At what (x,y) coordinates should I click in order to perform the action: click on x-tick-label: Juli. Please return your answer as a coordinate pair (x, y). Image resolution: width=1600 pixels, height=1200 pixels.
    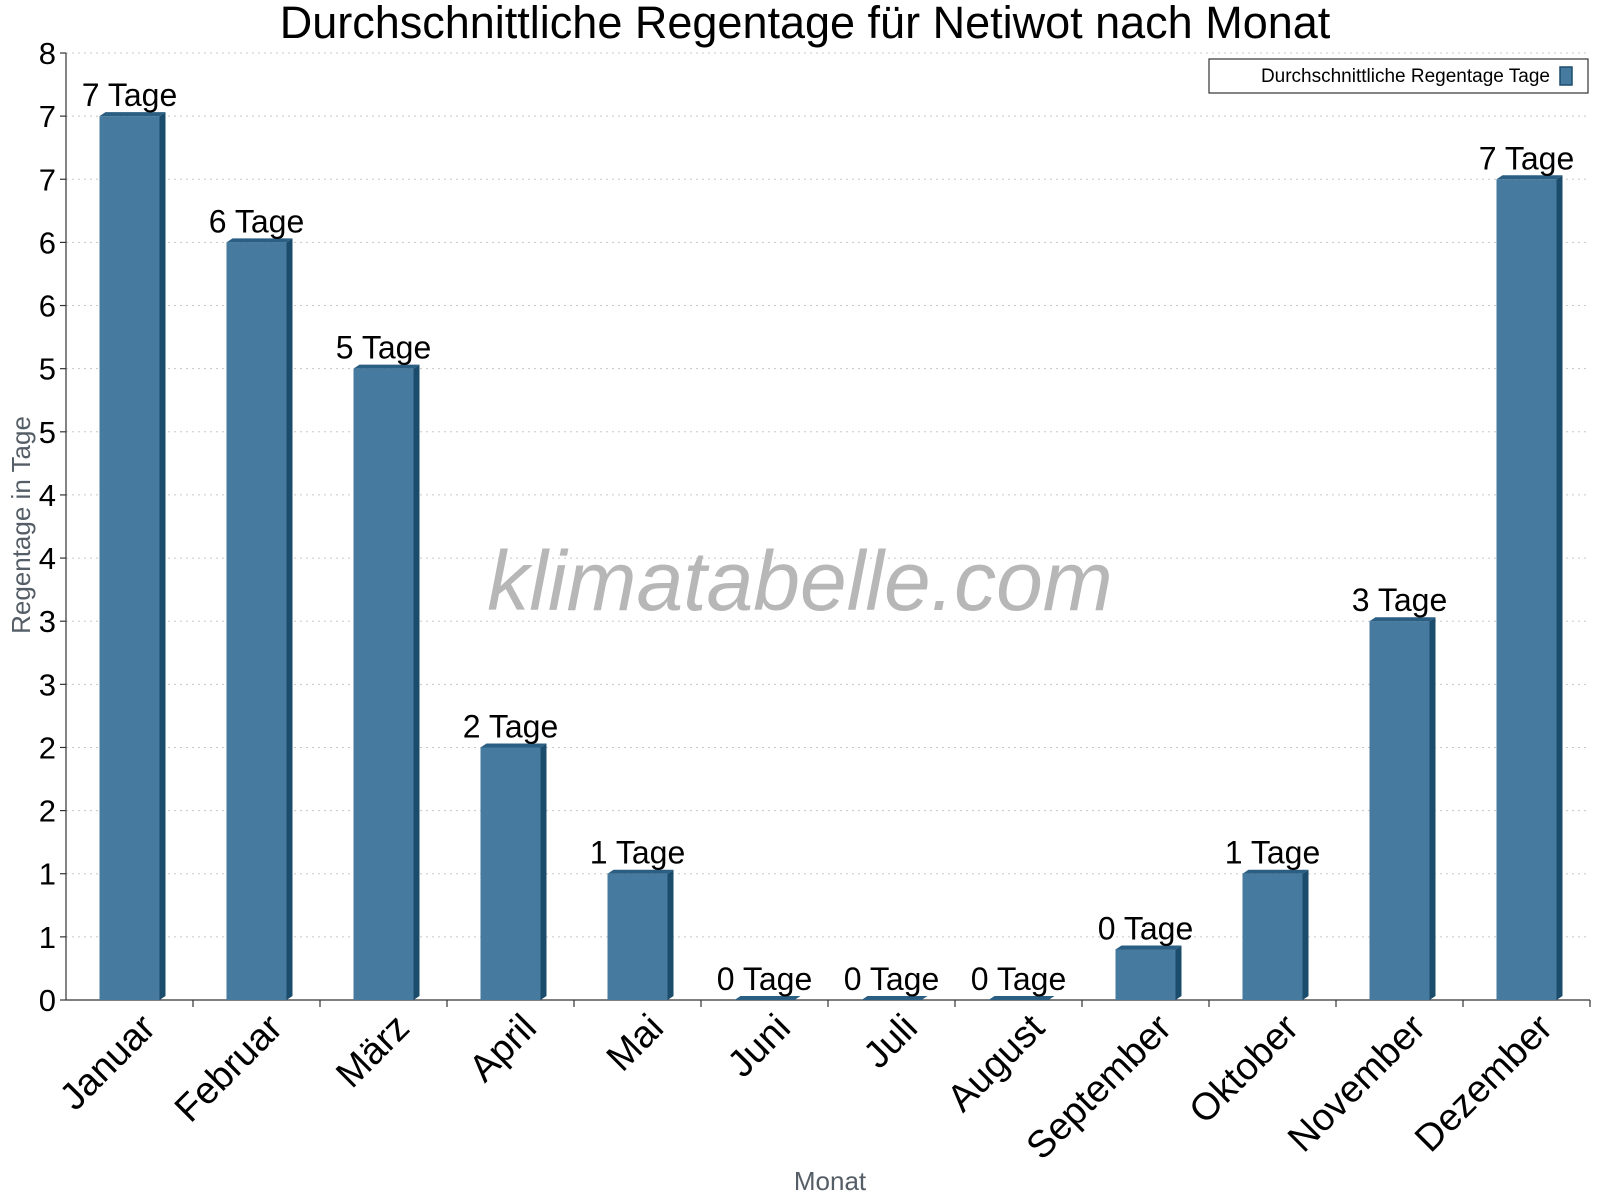
    Looking at the image, I should click on (891, 1042).